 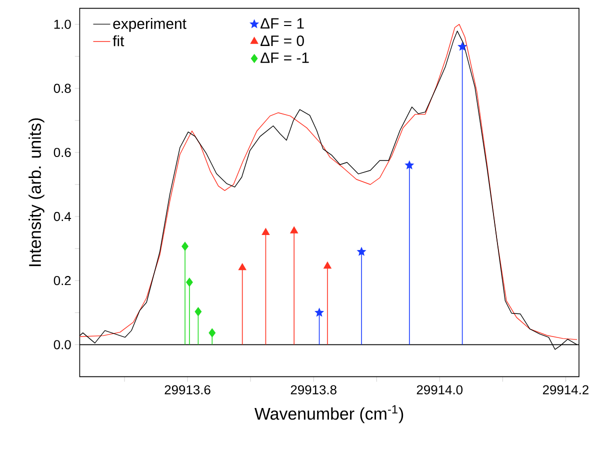 What do you see at coordinates (329, 414) in the screenshot?
I see `x-axis-title: Wavenumber (cm$^{-1}$)` at bounding box center [329, 414].